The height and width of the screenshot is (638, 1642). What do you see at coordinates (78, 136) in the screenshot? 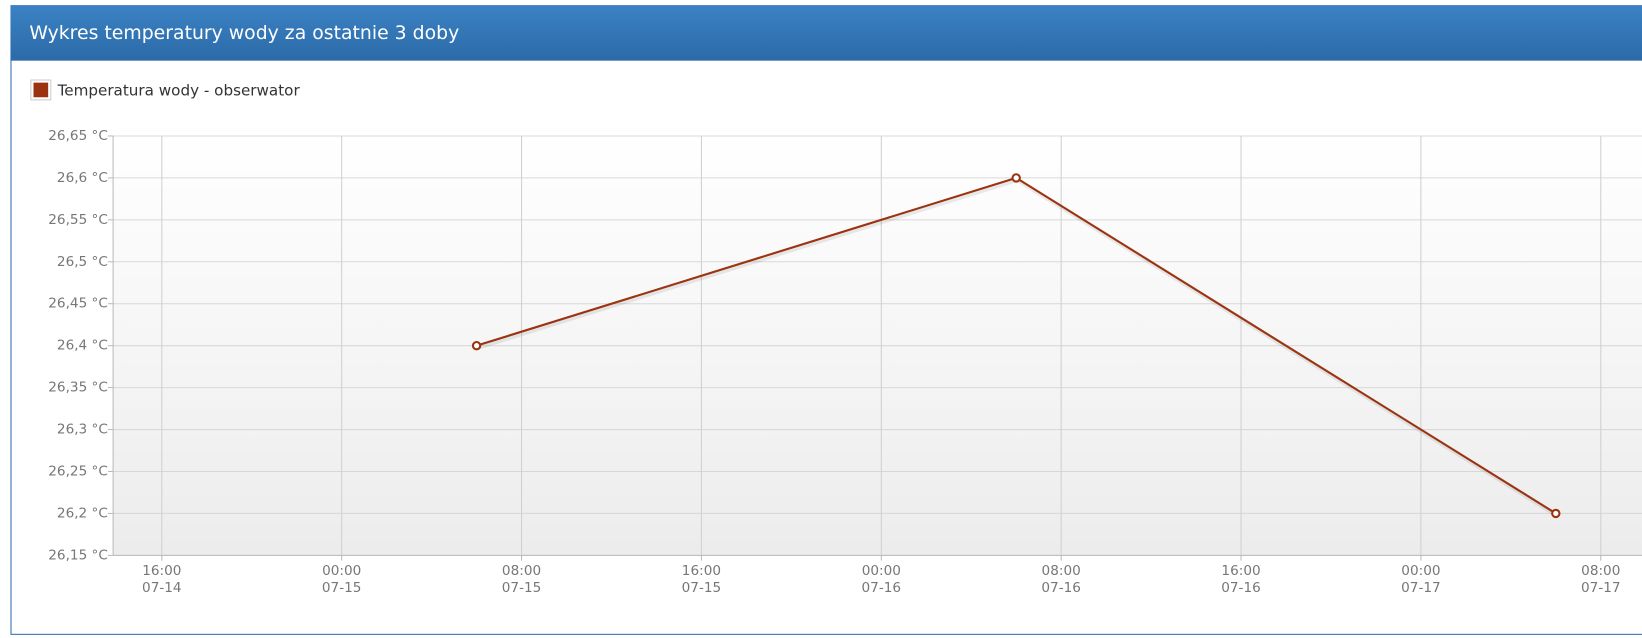
I see `y-tick-label: 26,65 °C` at bounding box center [78, 136].